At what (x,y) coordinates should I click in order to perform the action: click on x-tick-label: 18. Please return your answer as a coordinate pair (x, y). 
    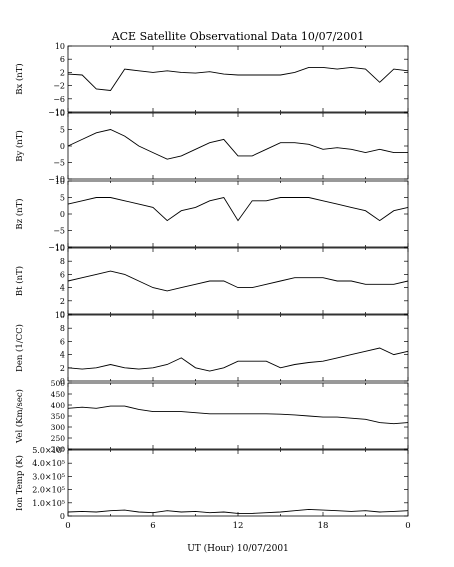
    Looking at the image, I should click on (323, 526).